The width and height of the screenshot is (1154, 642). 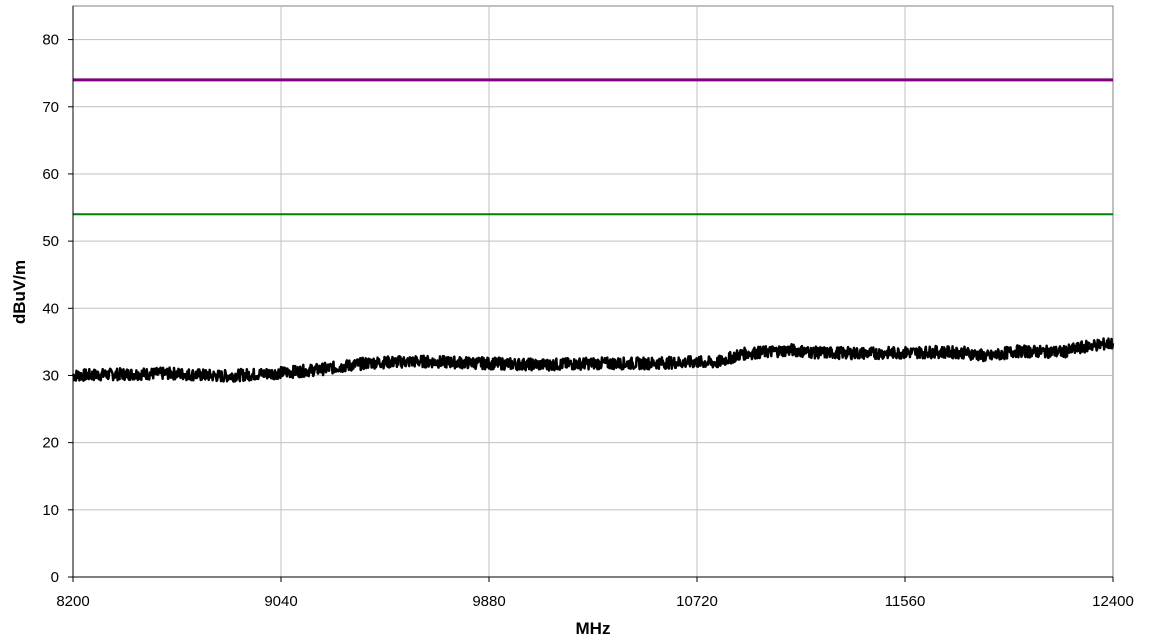 I want to click on y-axis-title: dBuV/m, so click(x=19, y=292).